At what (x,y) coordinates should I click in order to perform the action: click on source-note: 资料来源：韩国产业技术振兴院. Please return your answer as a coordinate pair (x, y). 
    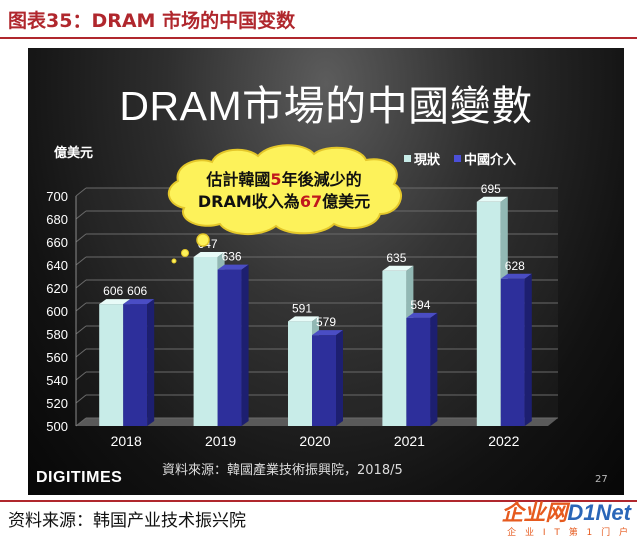
    Looking at the image, I should click on (127, 521).